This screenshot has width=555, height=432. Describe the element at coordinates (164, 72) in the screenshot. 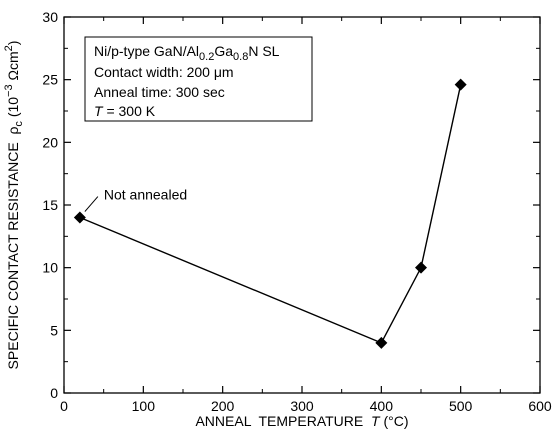

I see `info-line-contact-width: Contact width: 200 μm` at that location.